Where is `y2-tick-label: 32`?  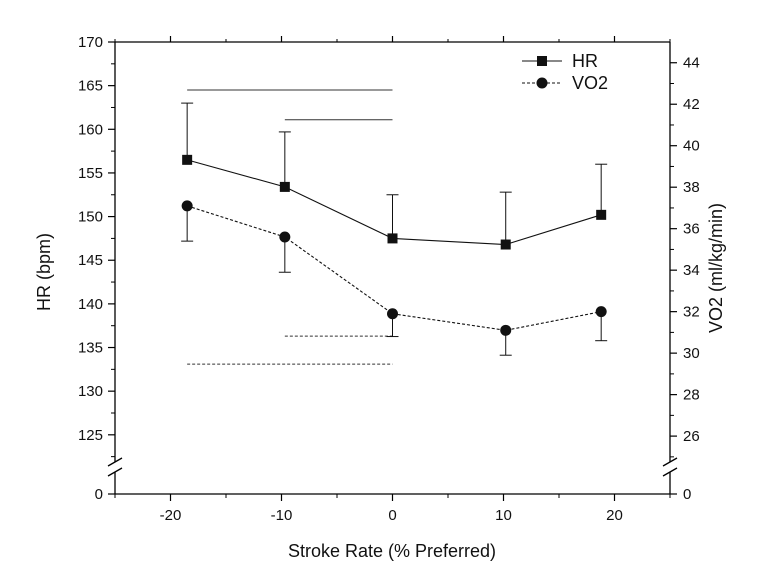 y2-tick-label: 32 is located at coordinates (691, 312).